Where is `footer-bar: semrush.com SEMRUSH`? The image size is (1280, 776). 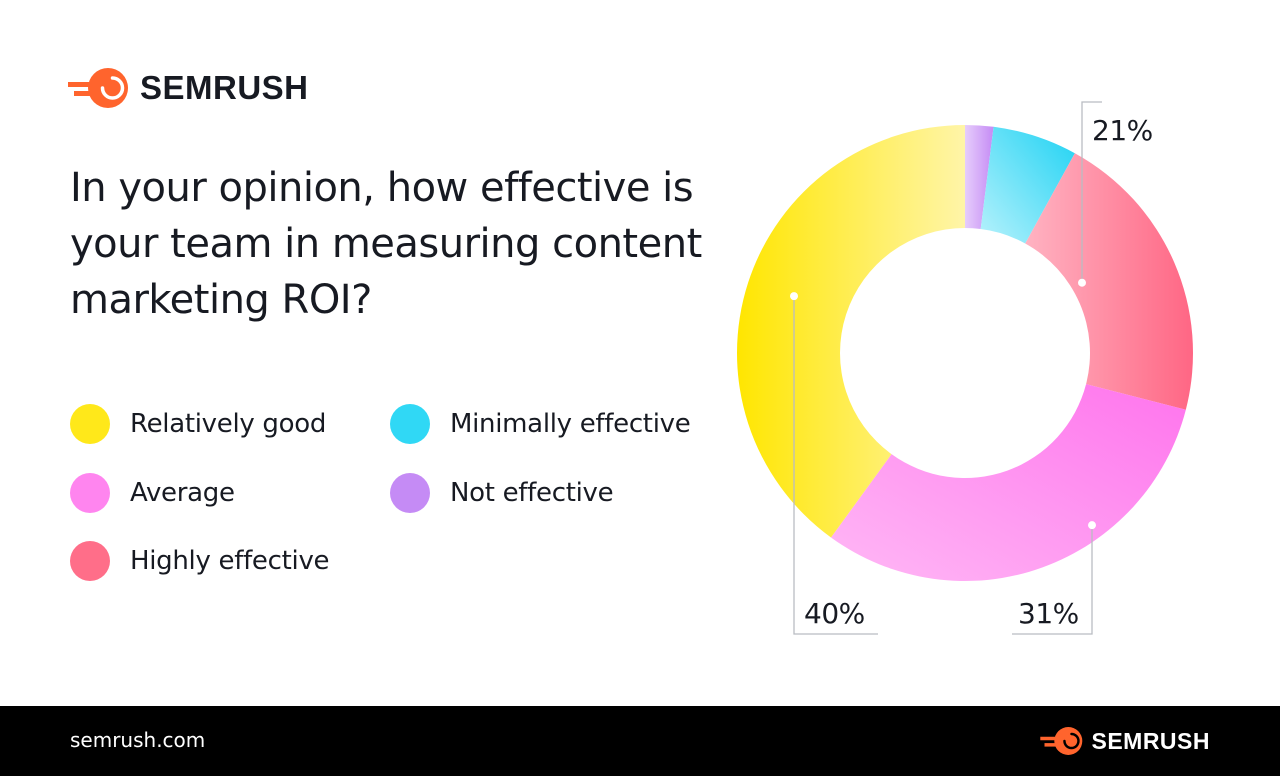 footer-bar: semrush.com SEMRUSH is located at coordinates (640, 741).